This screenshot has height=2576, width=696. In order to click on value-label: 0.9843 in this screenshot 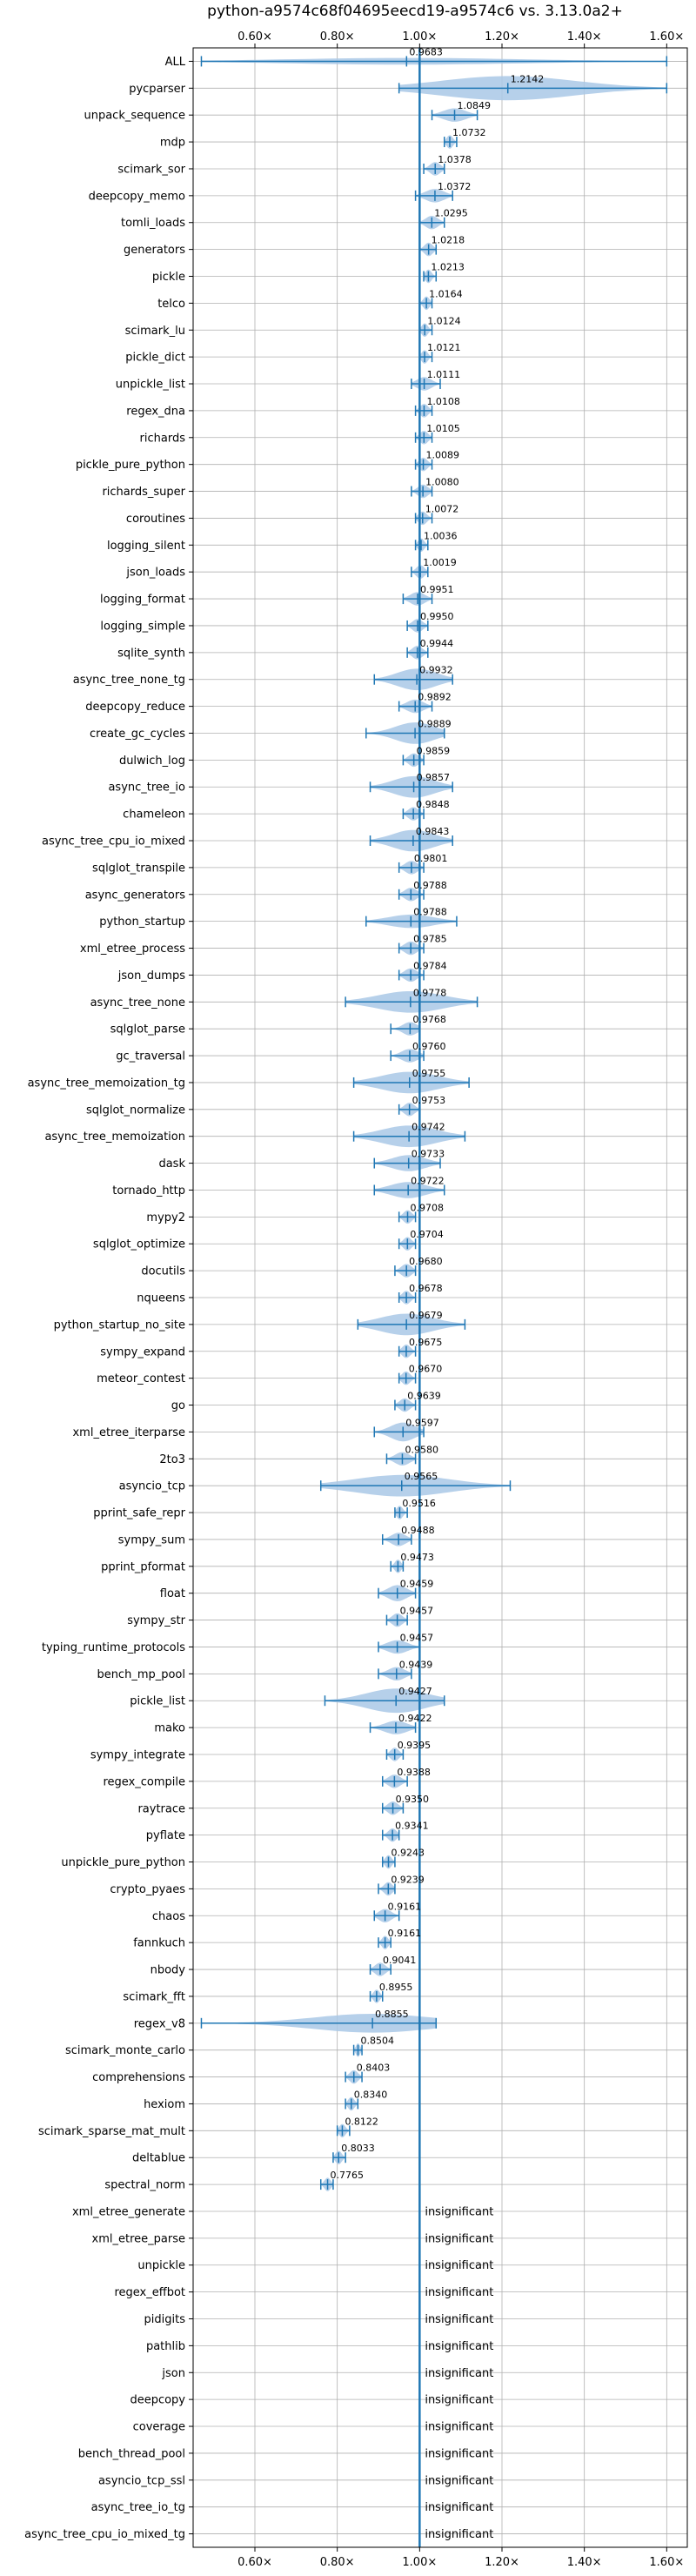, I will do `click(432, 832)`.